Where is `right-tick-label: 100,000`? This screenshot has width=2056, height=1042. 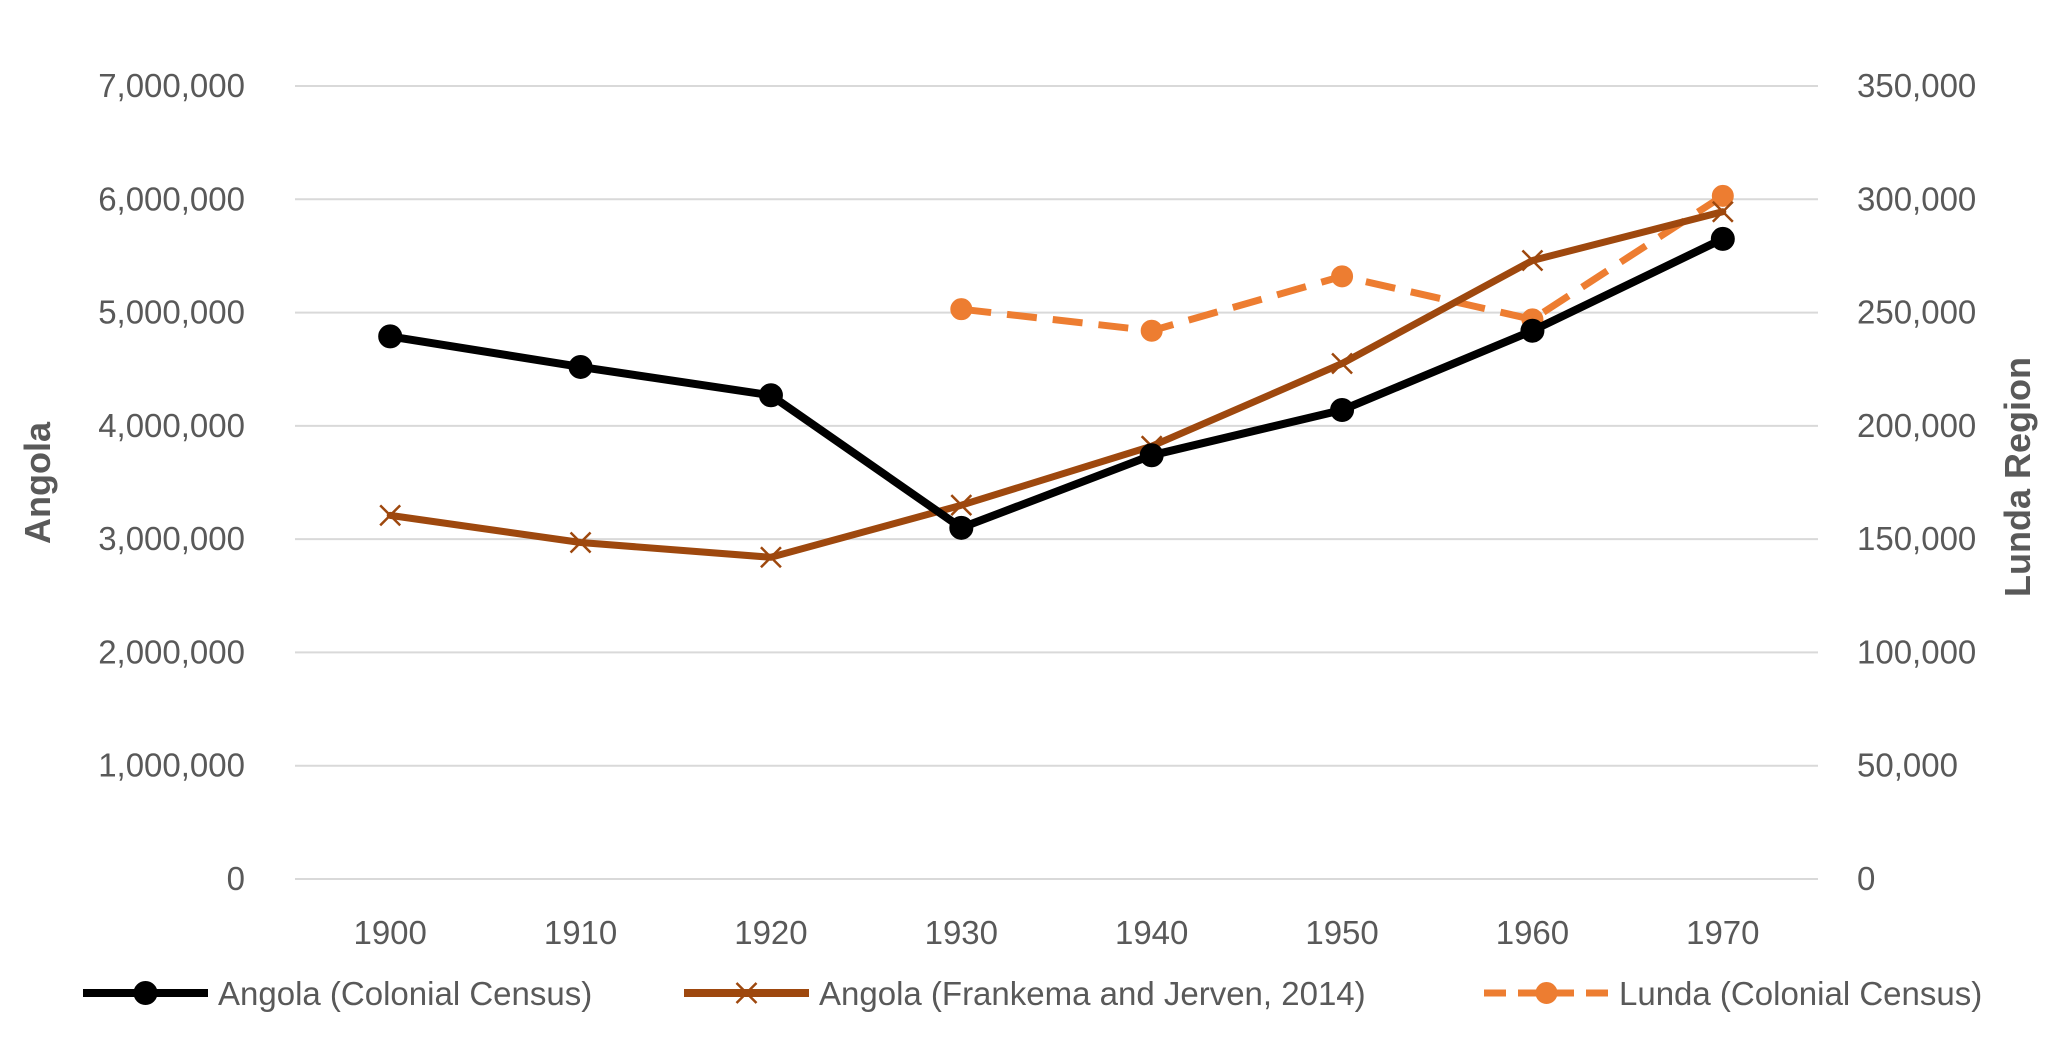
right-tick-label: 100,000 is located at coordinates (1916, 651).